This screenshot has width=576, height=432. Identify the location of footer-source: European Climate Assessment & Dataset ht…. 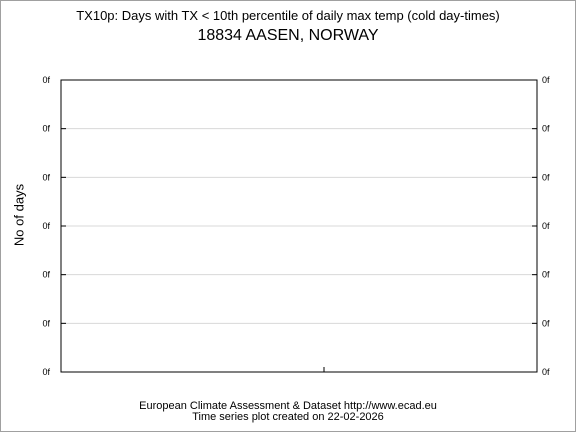
(288, 406).